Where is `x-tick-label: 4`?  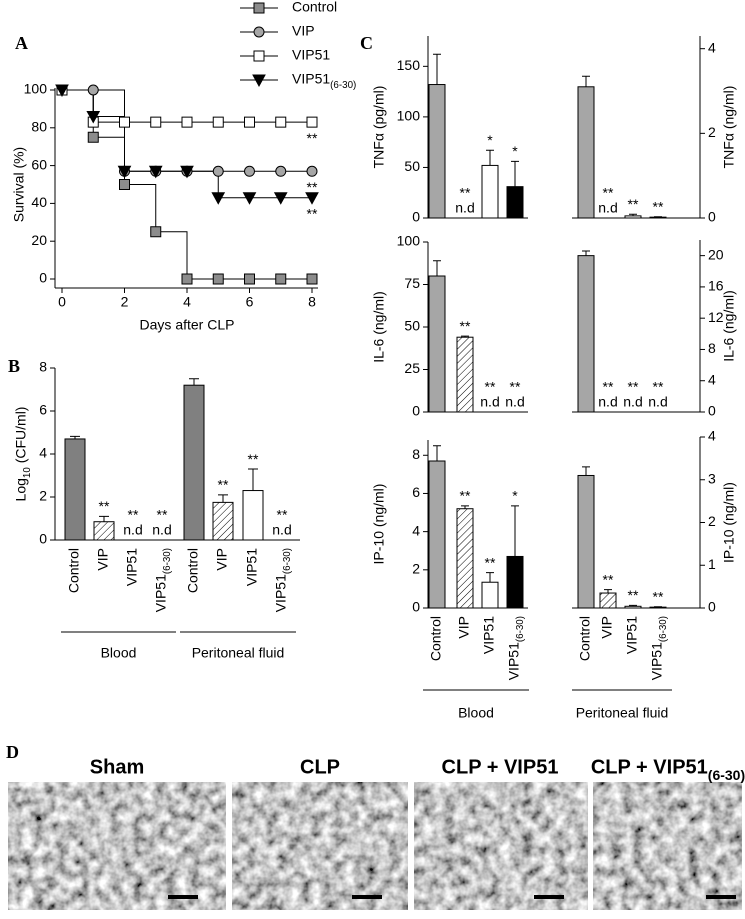
x-tick-label: 4 is located at coordinates (187, 302).